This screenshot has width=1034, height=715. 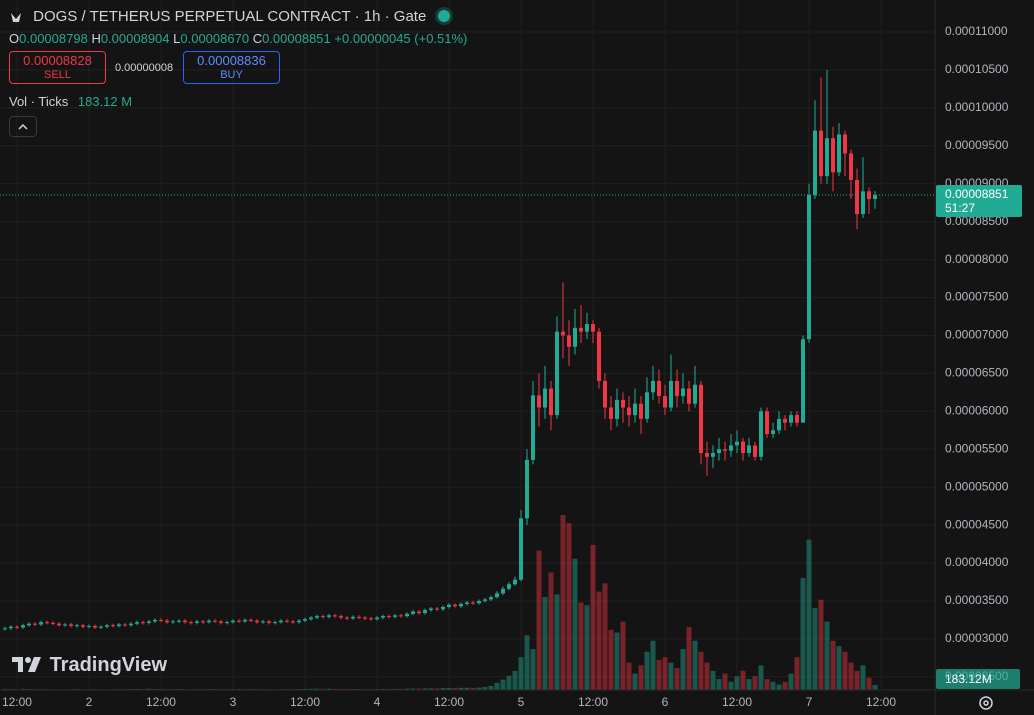 I want to click on ohlc-value: 0.00008904, so click(x=135, y=38).